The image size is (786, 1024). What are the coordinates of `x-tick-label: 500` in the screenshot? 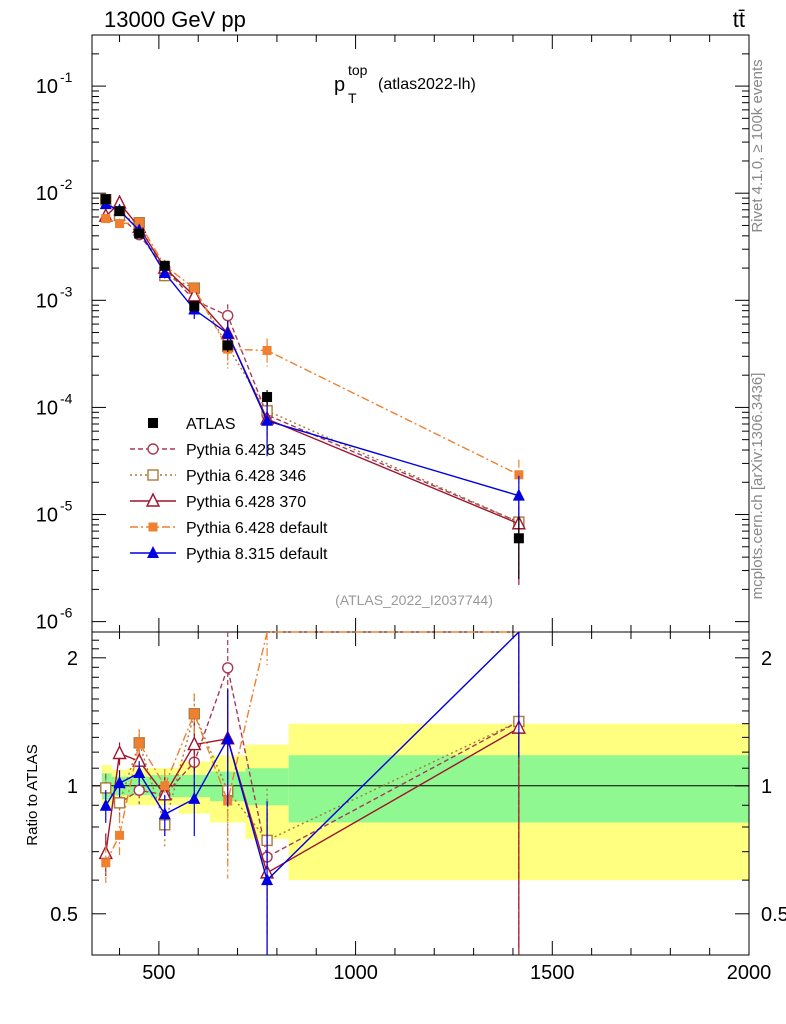 It's located at (158, 973).